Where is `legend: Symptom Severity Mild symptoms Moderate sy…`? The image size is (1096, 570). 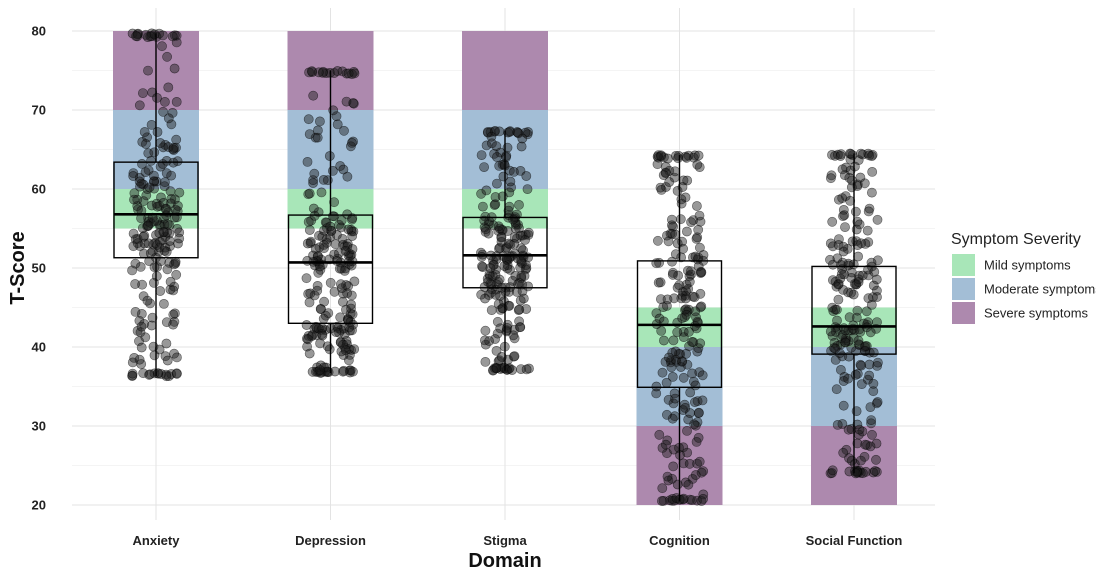 legend: Symptom Severity Mild symptoms Moderate sy… is located at coordinates (1023, 277).